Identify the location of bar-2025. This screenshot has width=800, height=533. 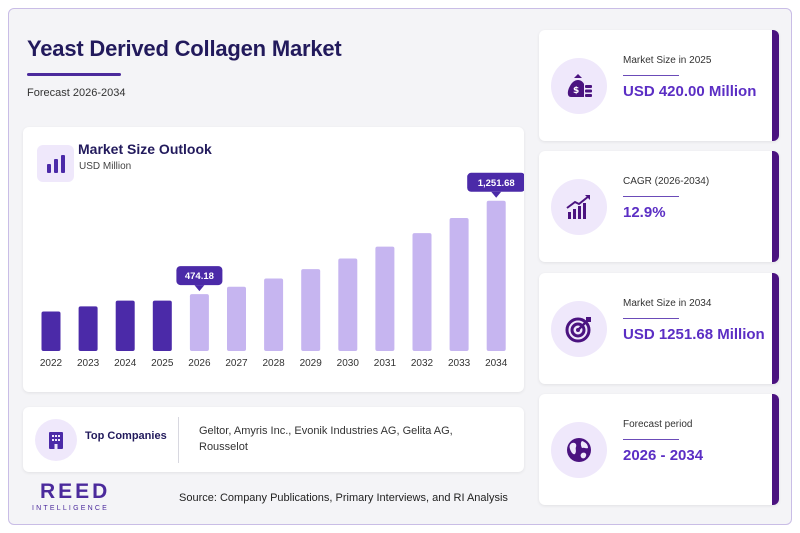
(162, 325).